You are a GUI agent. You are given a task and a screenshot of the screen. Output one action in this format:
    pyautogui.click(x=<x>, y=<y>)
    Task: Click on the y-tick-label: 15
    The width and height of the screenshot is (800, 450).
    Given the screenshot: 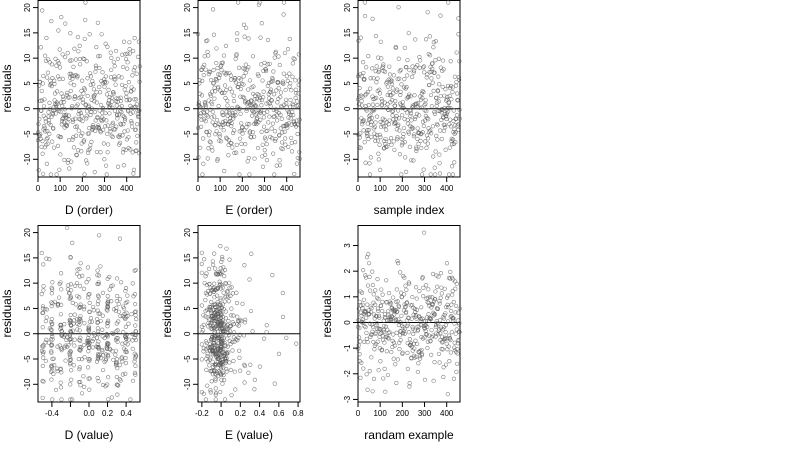 What is the action you would take?
    pyautogui.click(x=187, y=257)
    